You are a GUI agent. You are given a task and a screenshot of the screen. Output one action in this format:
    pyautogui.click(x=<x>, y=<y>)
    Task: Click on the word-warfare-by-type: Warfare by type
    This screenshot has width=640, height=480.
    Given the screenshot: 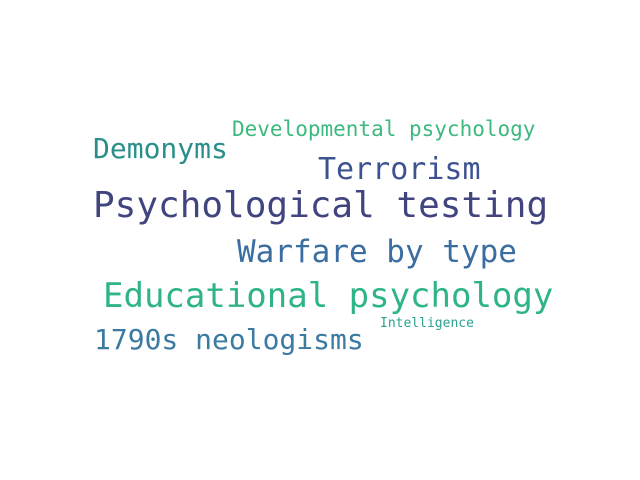 What is the action you would take?
    pyautogui.click(x=377, y=252)
    